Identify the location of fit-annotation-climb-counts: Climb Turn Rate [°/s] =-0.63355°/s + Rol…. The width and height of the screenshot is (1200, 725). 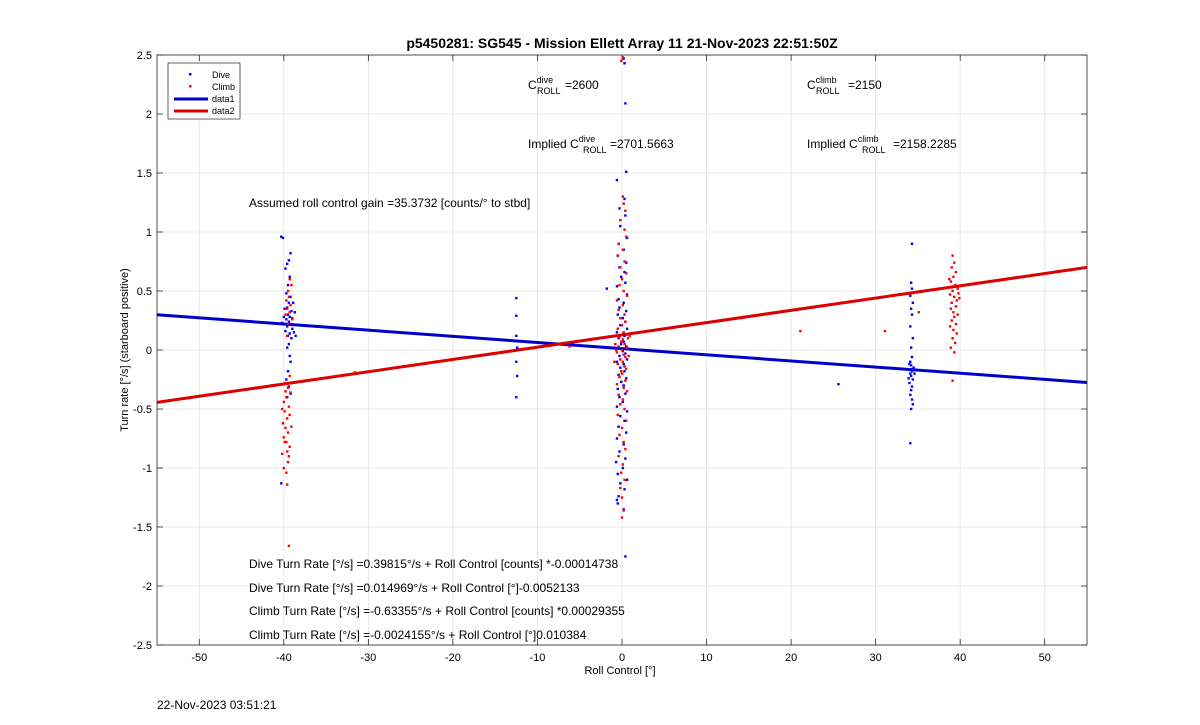
(437, 611).